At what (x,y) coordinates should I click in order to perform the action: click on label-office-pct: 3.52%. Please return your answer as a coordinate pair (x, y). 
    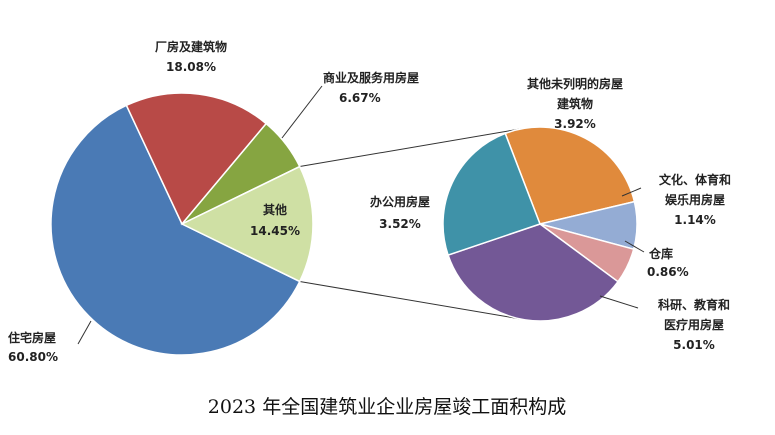
    Looking at the image, I should click on (400, 224).